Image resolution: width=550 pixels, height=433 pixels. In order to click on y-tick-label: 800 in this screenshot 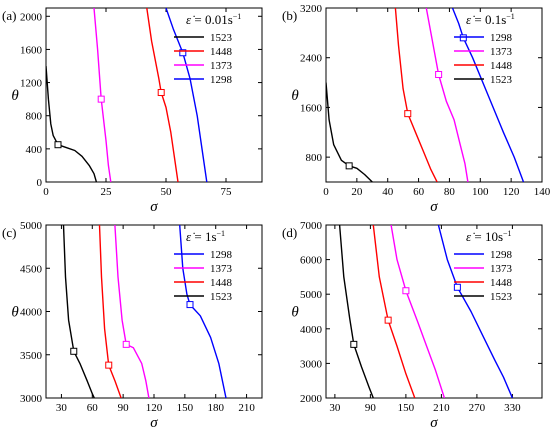, I will do `click(34, 117)`.